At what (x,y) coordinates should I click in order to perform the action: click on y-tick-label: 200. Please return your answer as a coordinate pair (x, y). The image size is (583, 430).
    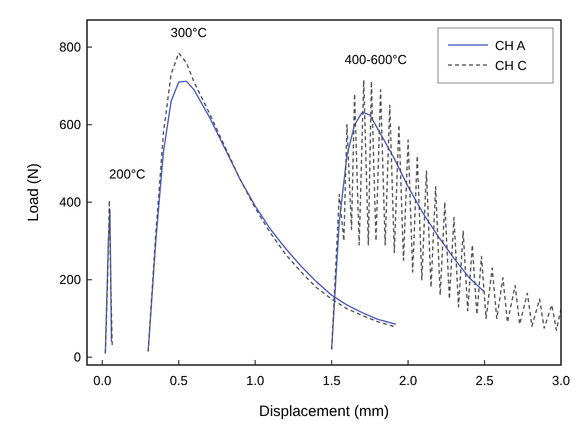
    Looking at the image, I should click on (70, 280).